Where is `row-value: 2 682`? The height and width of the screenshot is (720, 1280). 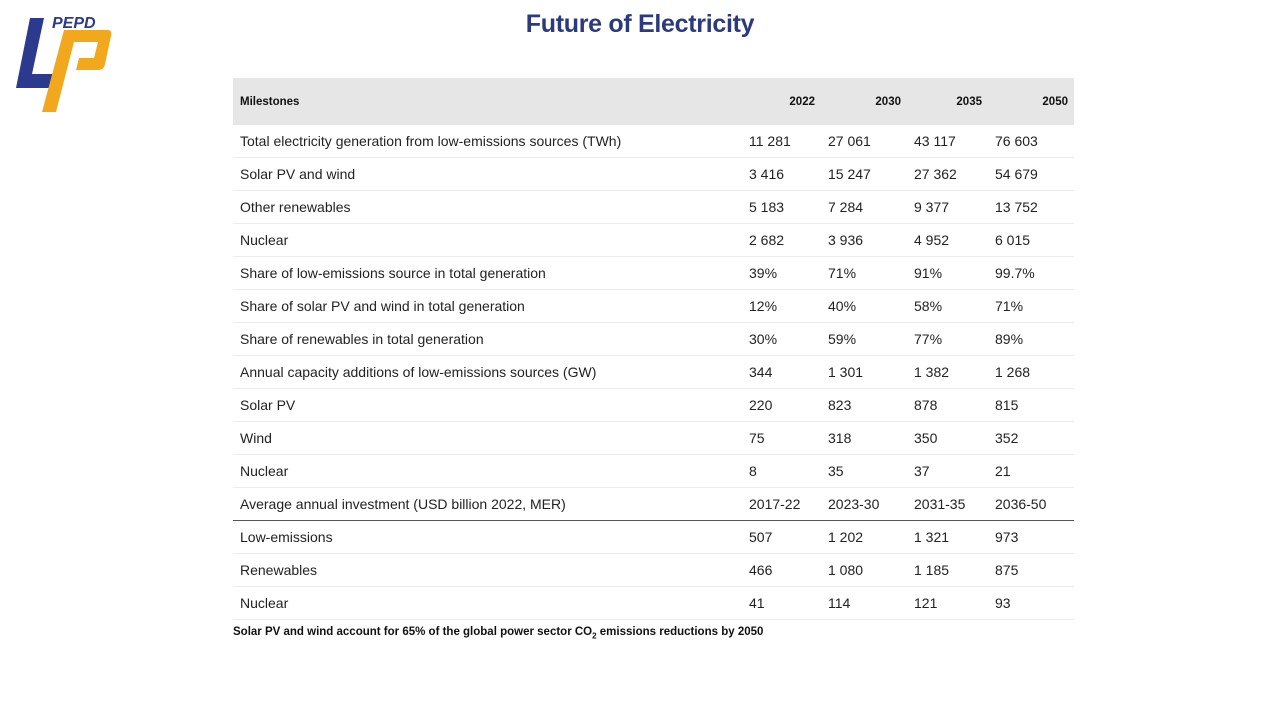 row-value: 2 682 is located at coordinates (781, 240).